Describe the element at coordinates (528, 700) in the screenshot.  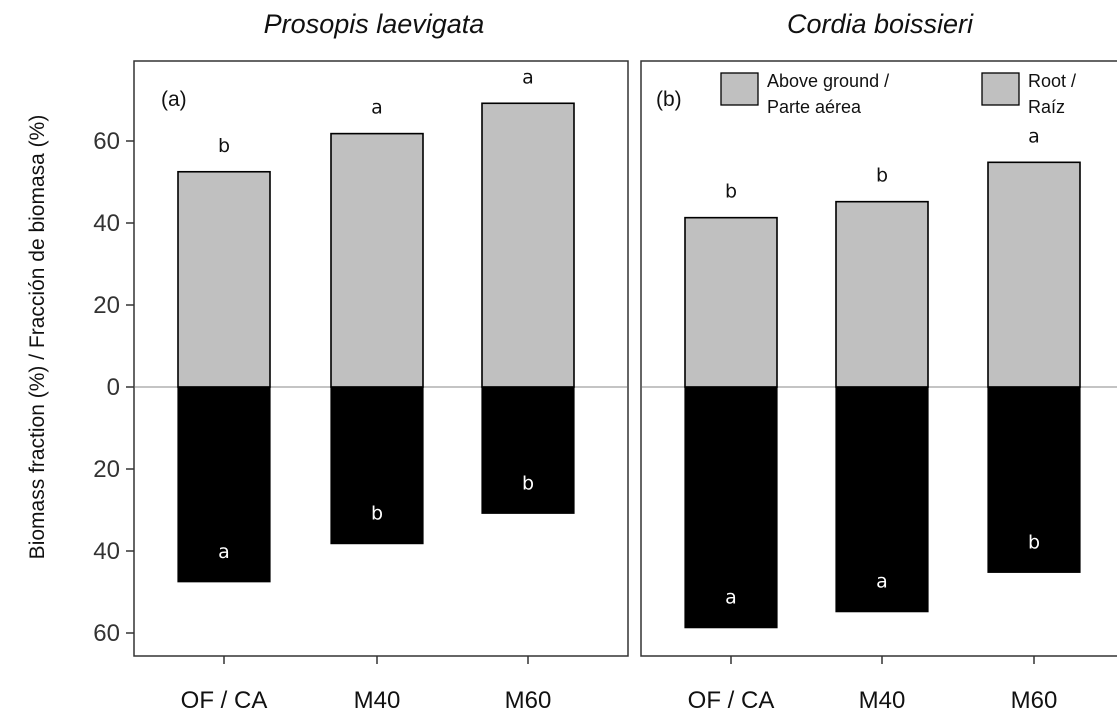
I see `x-tick-label-a-2: M60` at that location.